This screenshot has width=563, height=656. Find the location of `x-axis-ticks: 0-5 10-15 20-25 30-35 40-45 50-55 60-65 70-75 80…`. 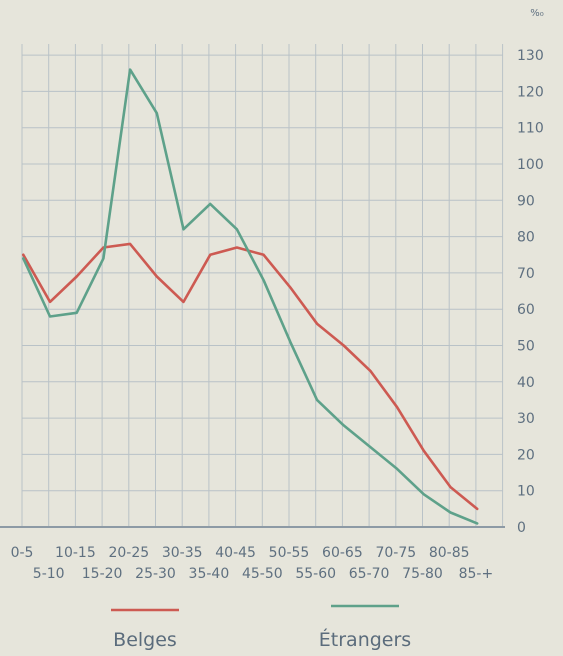

x-axis-ticks: 0-5 10-15 20-25 30-35 40-45 50-55 60-65 70-75 80… is located at coordinates (252, 563).